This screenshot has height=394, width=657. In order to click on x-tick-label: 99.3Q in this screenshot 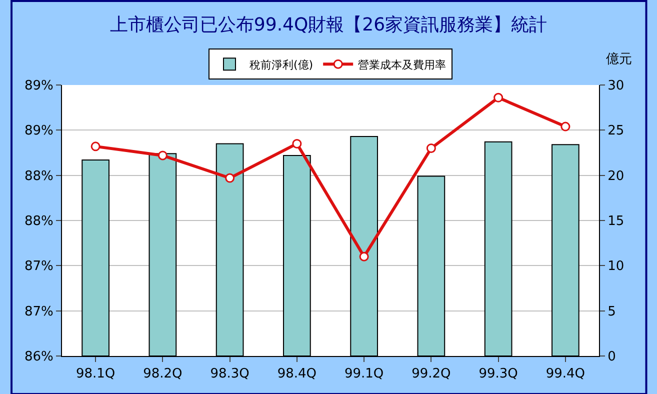, I will do `click(498, 374)`.